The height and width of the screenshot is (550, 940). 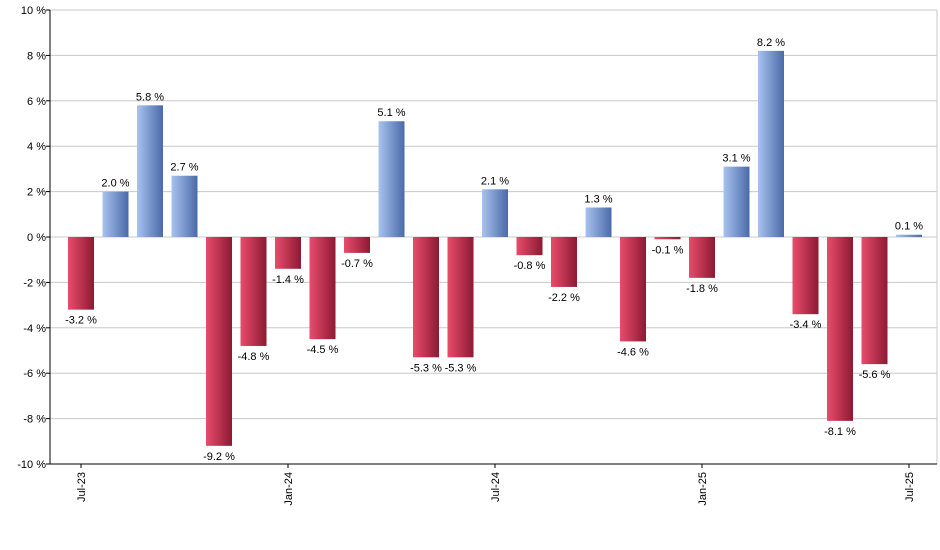 I want to click on data-label-feb-25: 3.1 %, so click(x=736, y=159).